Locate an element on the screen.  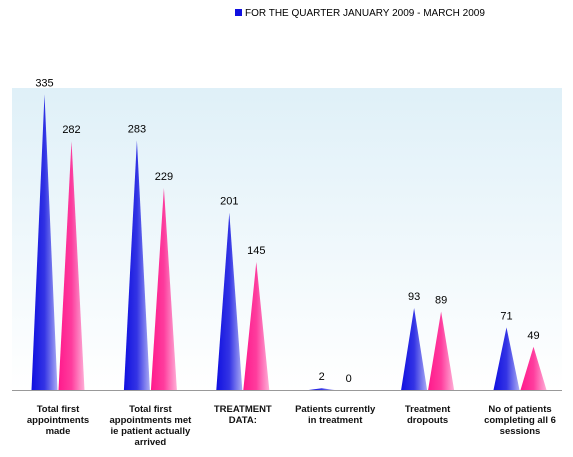
value-label: 201 is located at coordinates (229, 202).